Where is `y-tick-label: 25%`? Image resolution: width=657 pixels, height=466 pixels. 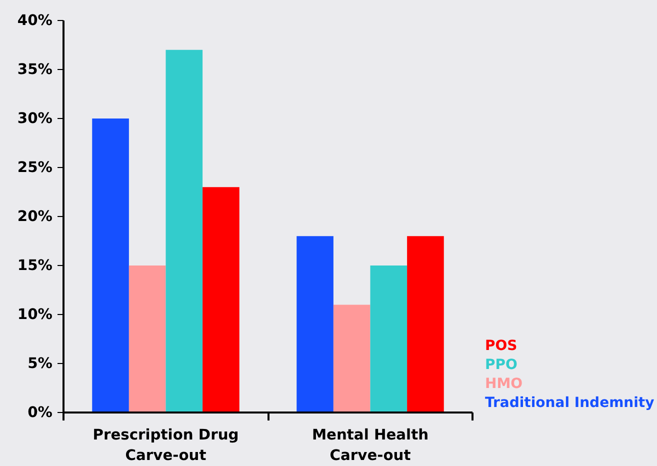
y-tick-label: 25% is located at coordinates (35, 167).